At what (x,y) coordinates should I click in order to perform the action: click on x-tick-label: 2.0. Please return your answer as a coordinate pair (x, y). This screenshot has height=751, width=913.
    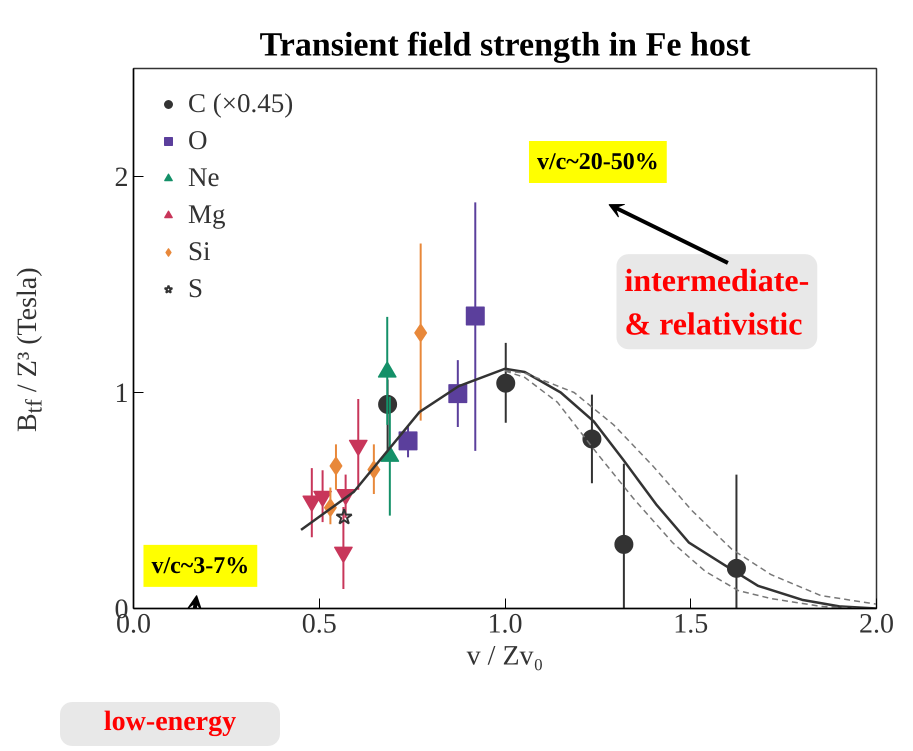
    Looking at the image, I should click on (876, 624).